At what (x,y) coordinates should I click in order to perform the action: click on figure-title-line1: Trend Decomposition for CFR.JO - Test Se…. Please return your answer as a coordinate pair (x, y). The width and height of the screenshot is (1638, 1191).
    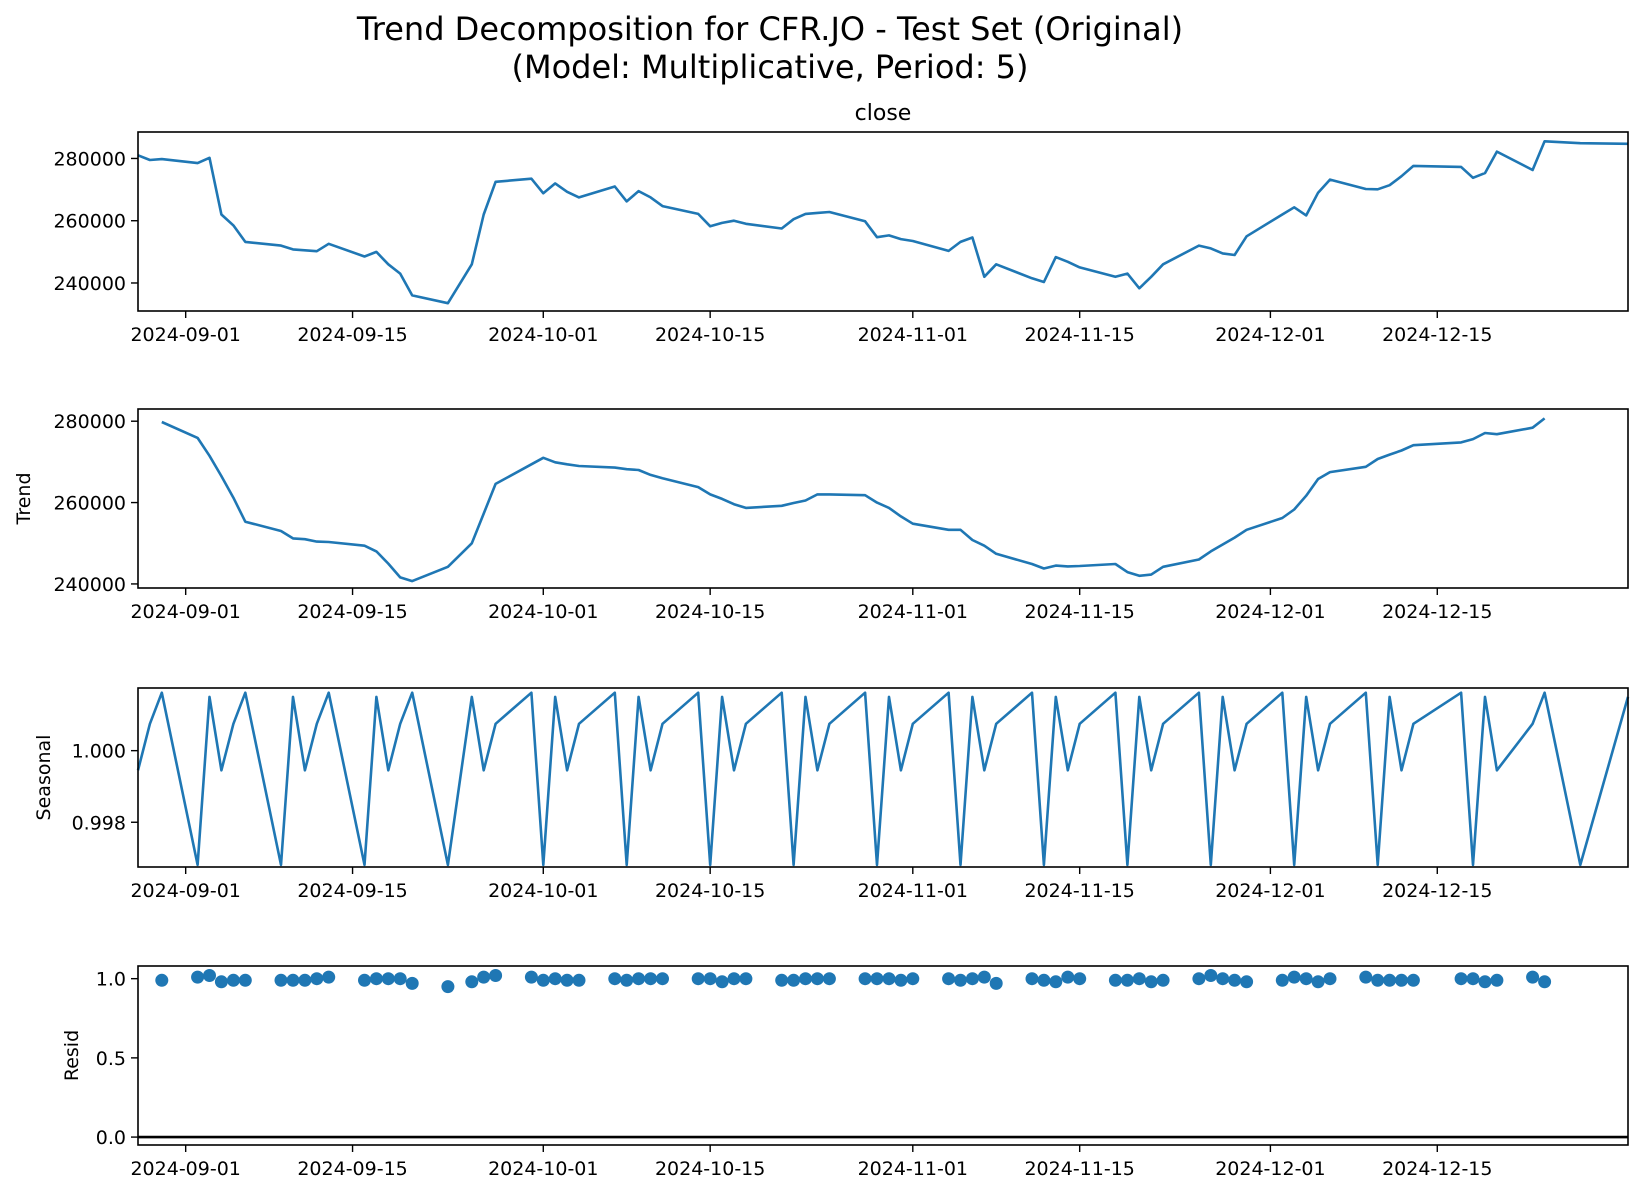
    Looking at the image, I should click on (770, 29).